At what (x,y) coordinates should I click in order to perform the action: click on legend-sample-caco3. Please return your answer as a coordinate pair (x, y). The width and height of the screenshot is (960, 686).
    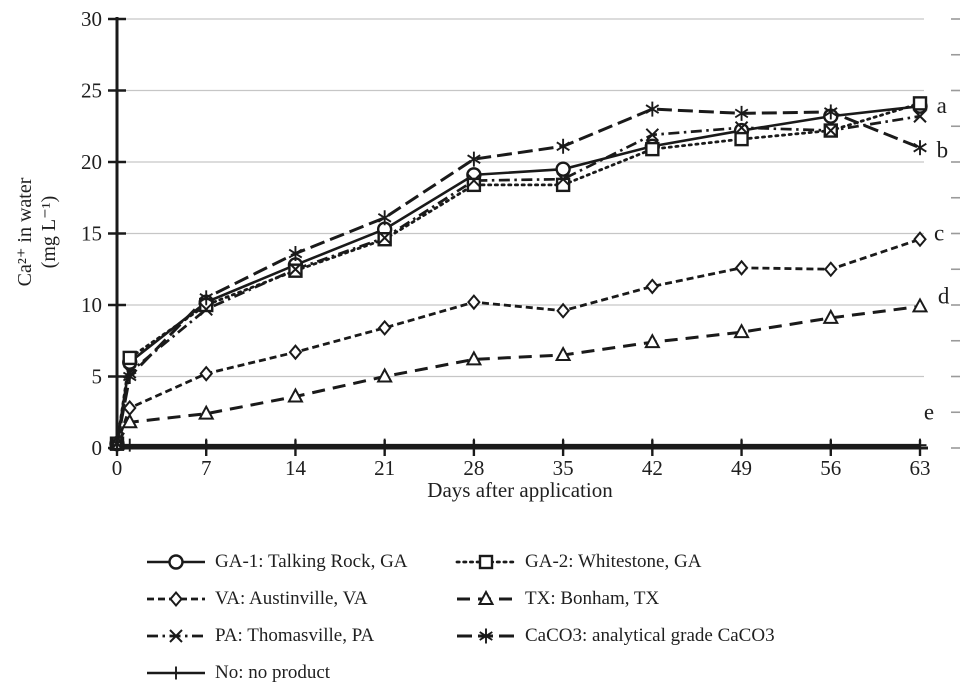
    Looking at the image, I should click on (486, 635).